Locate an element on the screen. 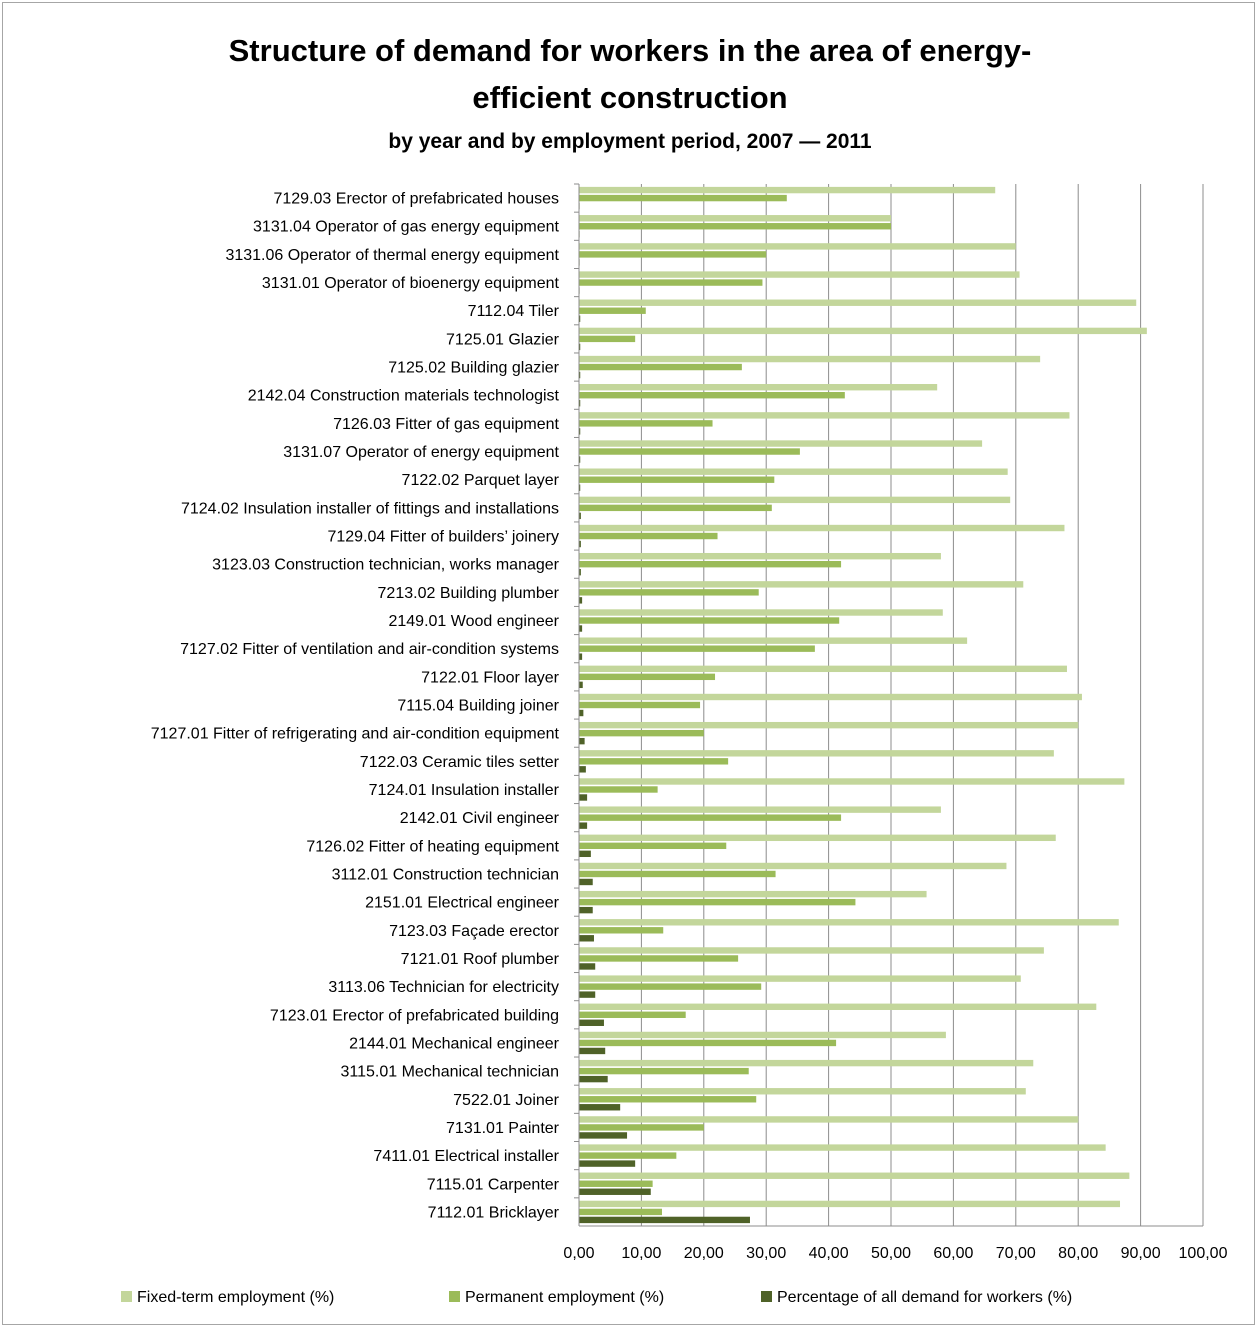 The height and width of the screenshot is (1329, 1259). category-label: 7122.03 Ceramic tiles setter is located at coordinates (460, 762).